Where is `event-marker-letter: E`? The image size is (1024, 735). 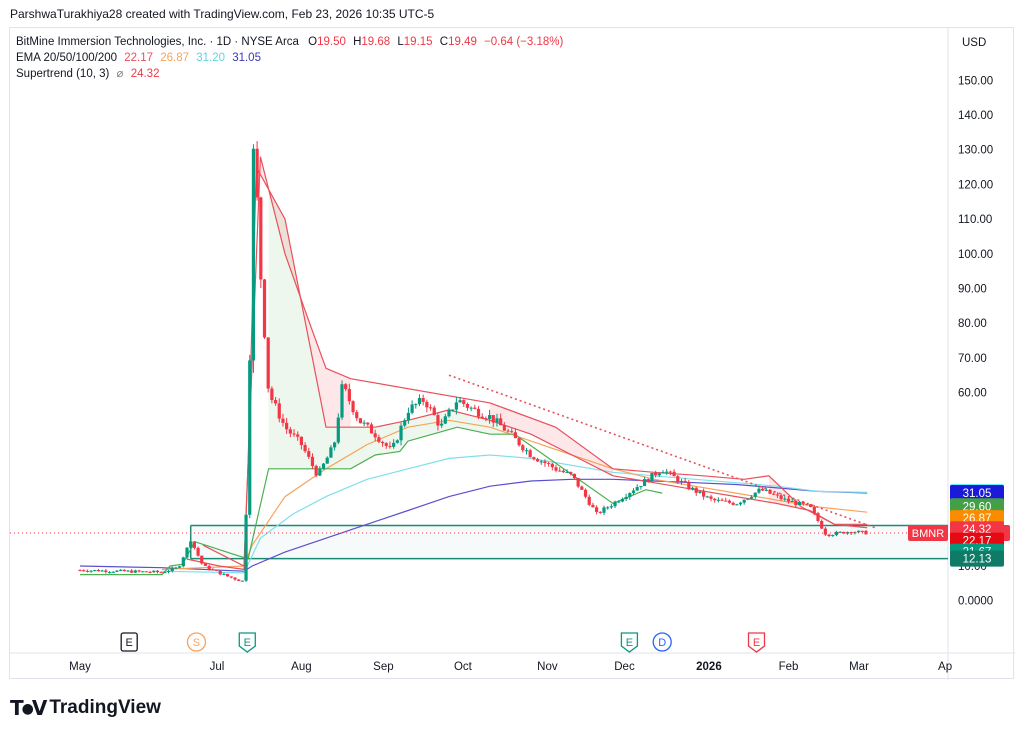
event-marker-letter: E is located at coordinates (756, 643).